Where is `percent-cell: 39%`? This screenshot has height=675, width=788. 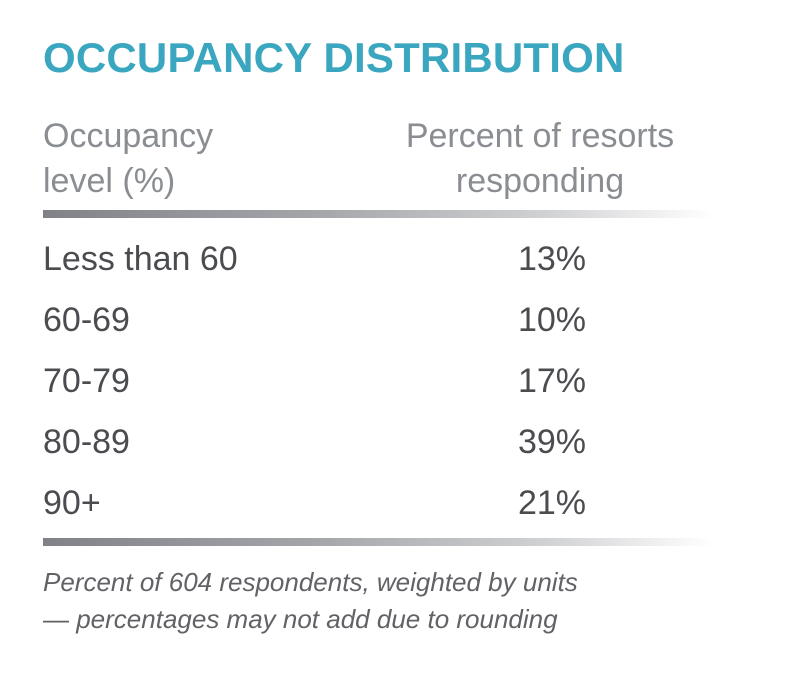 percent-cell: 39% is located at coordinates (551, 442).